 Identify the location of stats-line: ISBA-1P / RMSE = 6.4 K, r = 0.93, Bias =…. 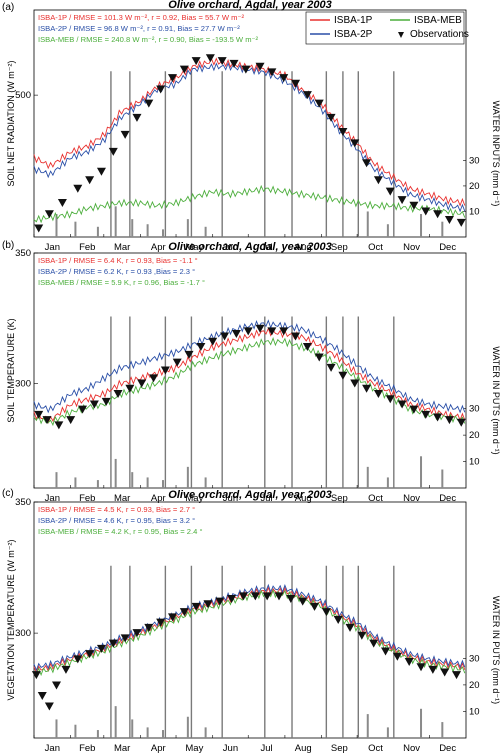
(118, 260).